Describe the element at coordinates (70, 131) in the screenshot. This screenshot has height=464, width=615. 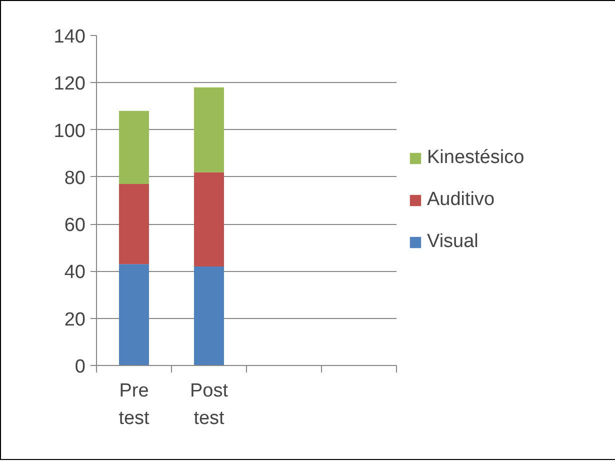
I see `y-tick-label: 100` at that location.